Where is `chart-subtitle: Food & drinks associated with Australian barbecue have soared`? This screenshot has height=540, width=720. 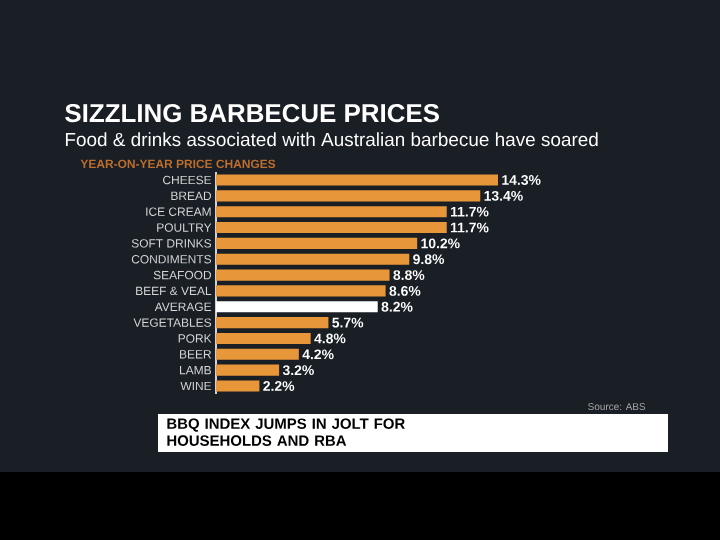 chart-subtitle: Food & drinks associated with Australian barbecue have soared is located at coordinates (331, 139).